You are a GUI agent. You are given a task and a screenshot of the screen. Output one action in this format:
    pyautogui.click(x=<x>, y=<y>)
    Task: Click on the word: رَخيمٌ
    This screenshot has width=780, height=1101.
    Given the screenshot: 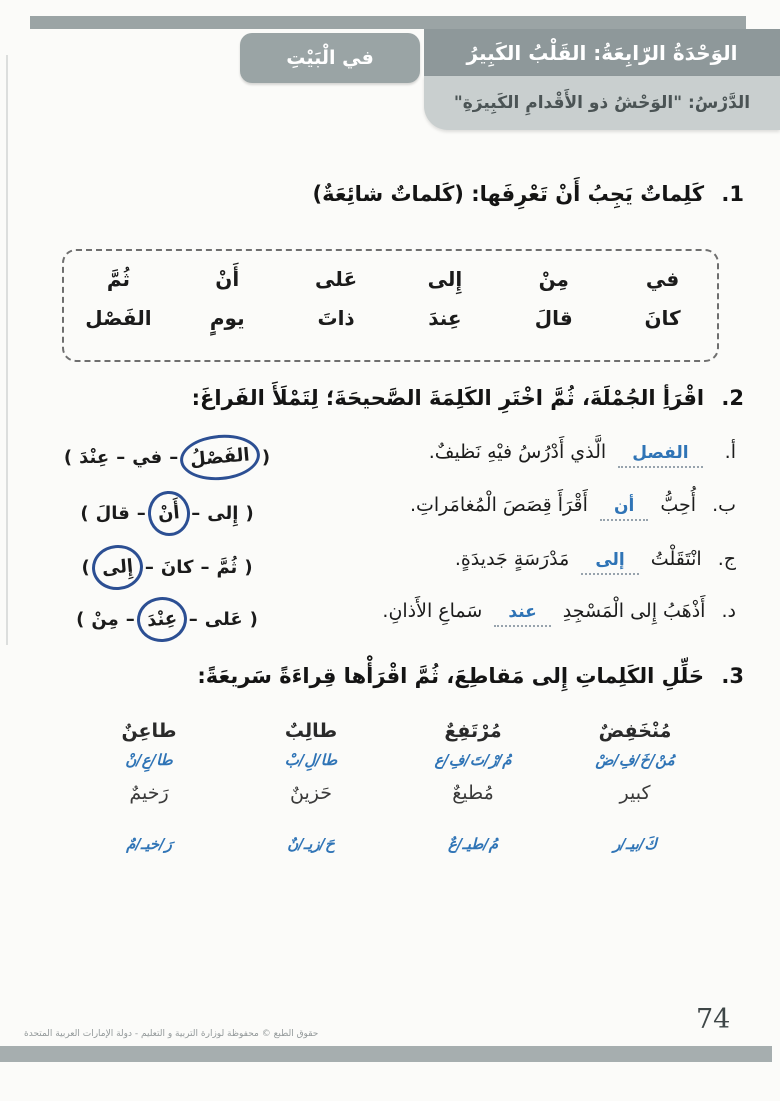 What is the action you would take?
    pyautogui.click(x=149, y=793)
    